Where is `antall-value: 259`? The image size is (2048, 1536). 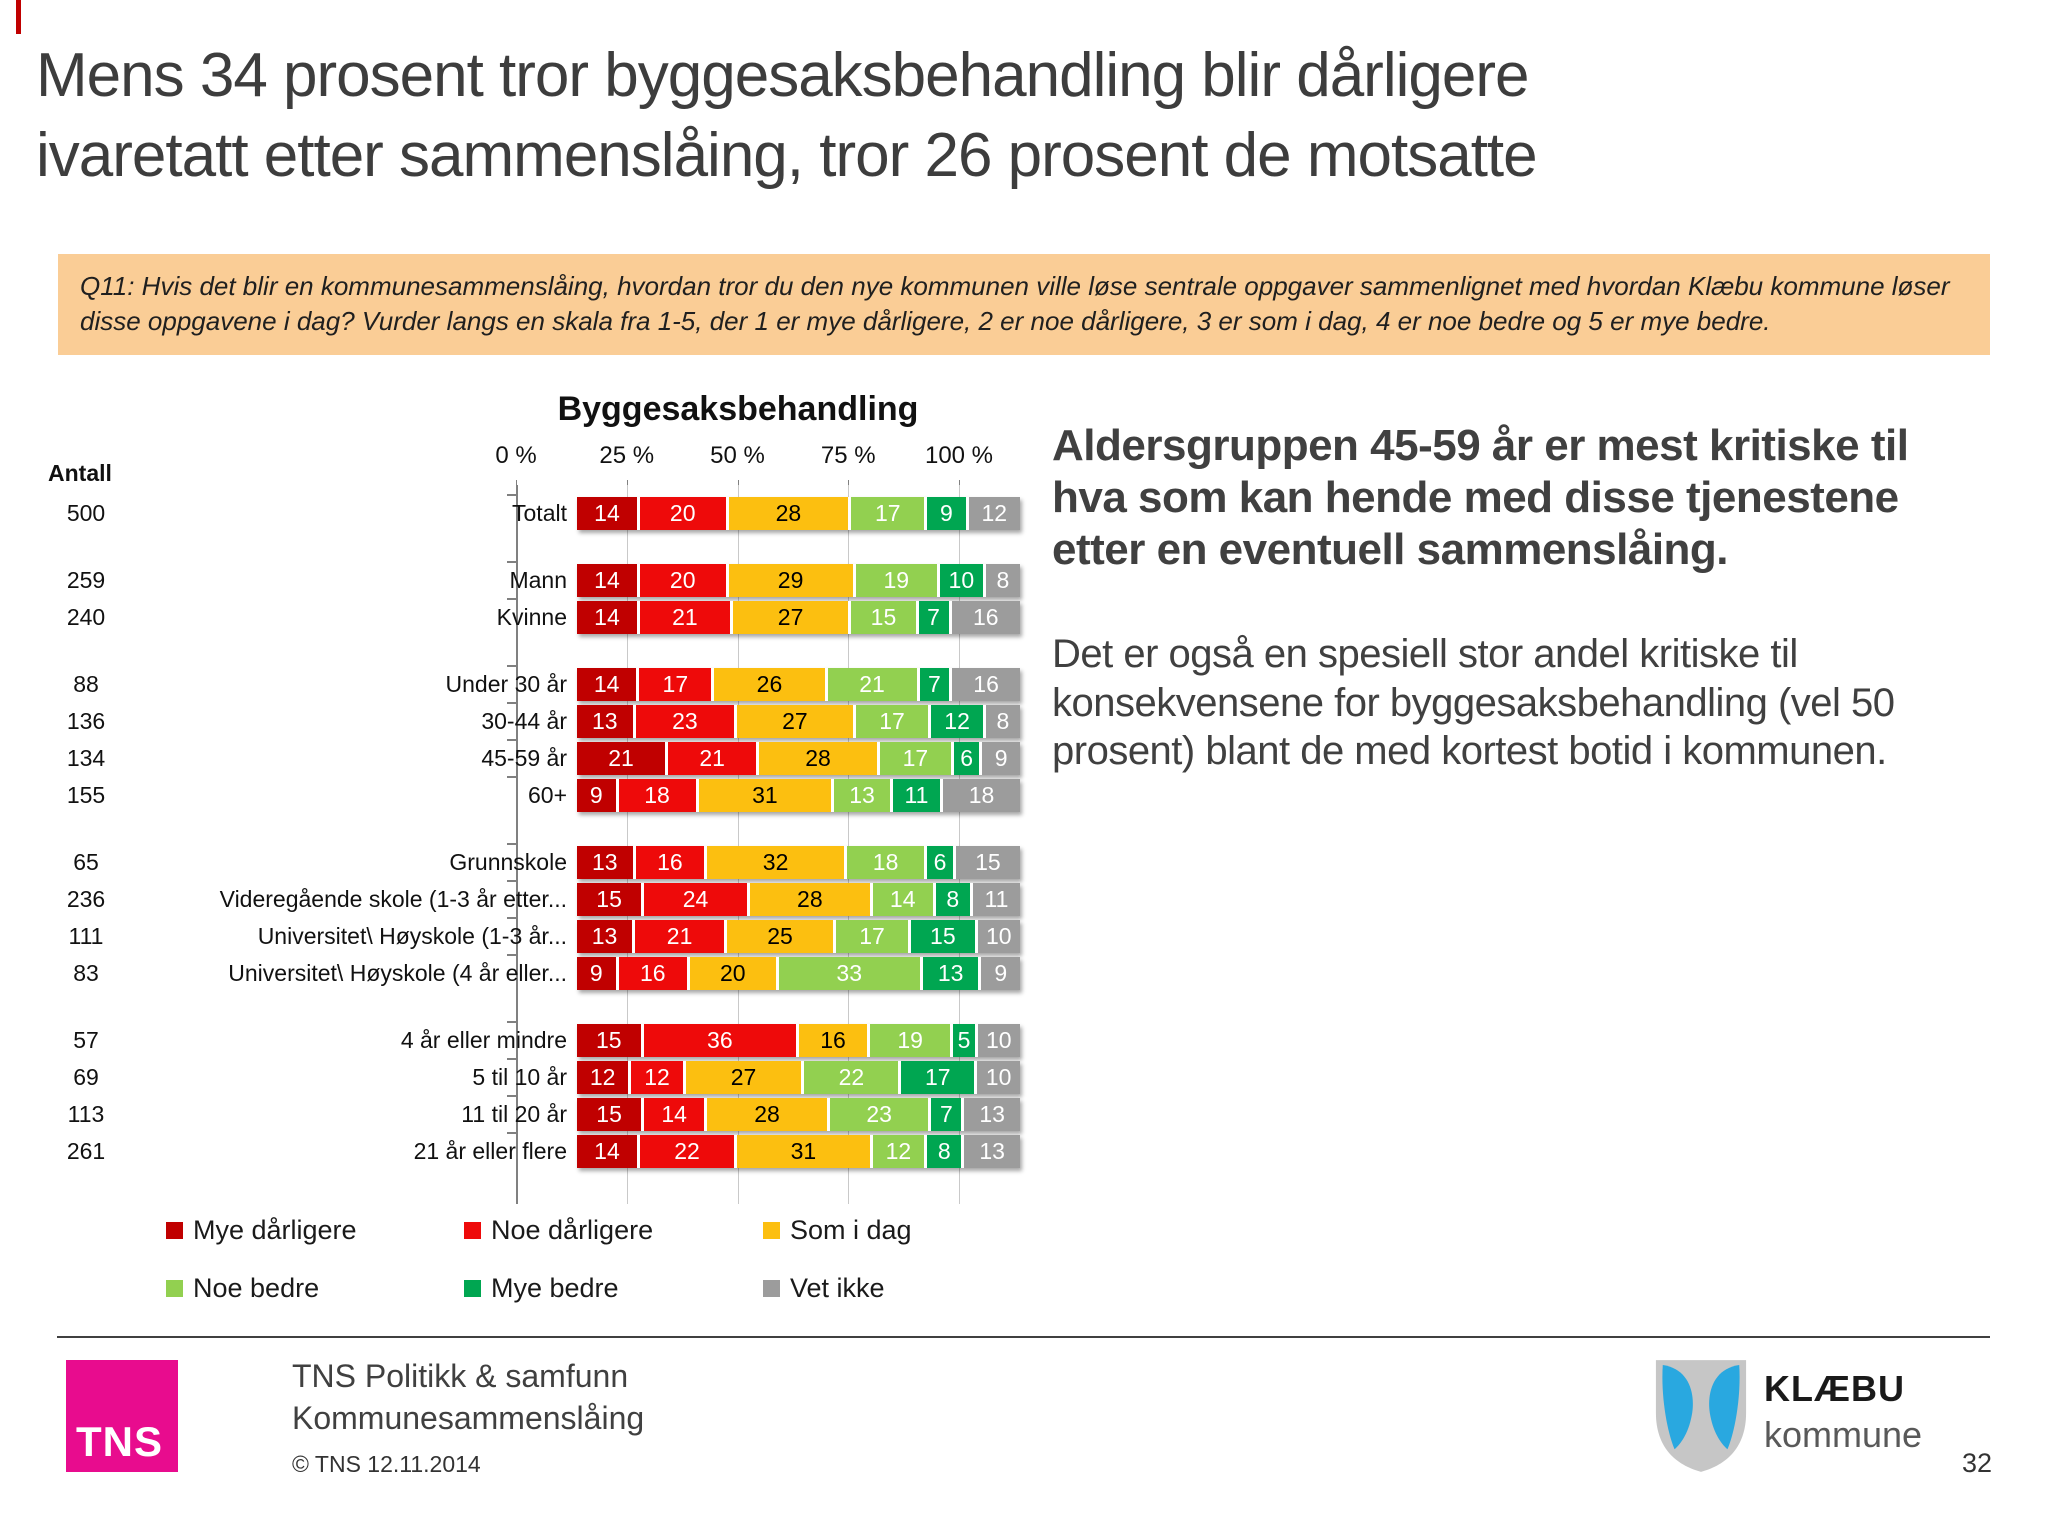 antall-value: 259 is located at coordinates (86, 580).